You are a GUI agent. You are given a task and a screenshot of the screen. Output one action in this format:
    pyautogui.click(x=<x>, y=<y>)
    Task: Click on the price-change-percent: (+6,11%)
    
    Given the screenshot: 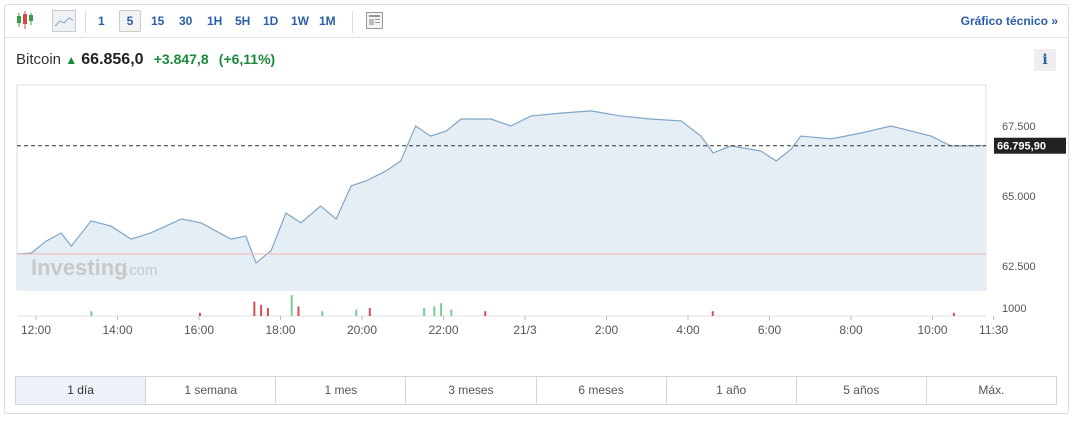 What is the action you would take?
    pyautogui.click(x=247, y=59)
    